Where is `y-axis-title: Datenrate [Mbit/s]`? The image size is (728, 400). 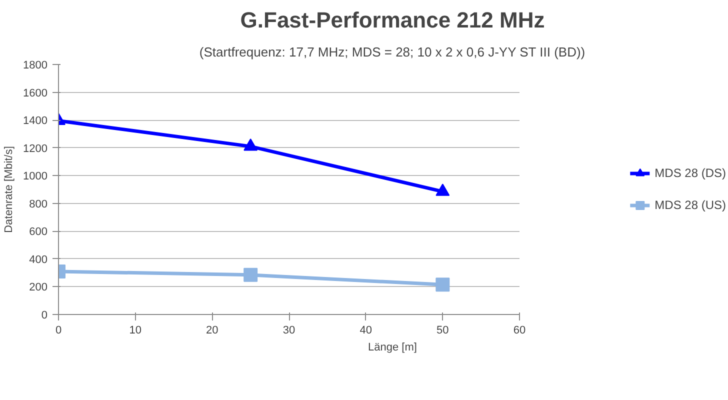 y-axis-title: Datenrate [Mbit/s] is located at coordinates (9, 189).